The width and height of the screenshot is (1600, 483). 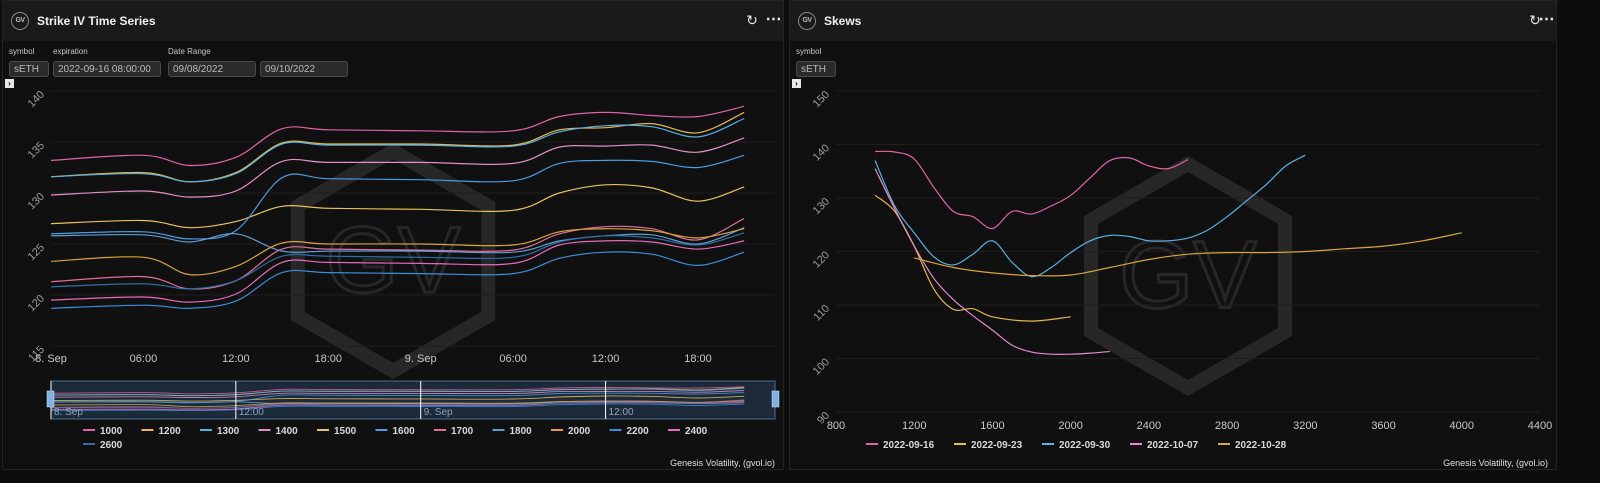 What do you see at coordinates (421, 359) in the screenshot?
I see `x-tick-label: 9. Sep` at bounding box center [421, 359].